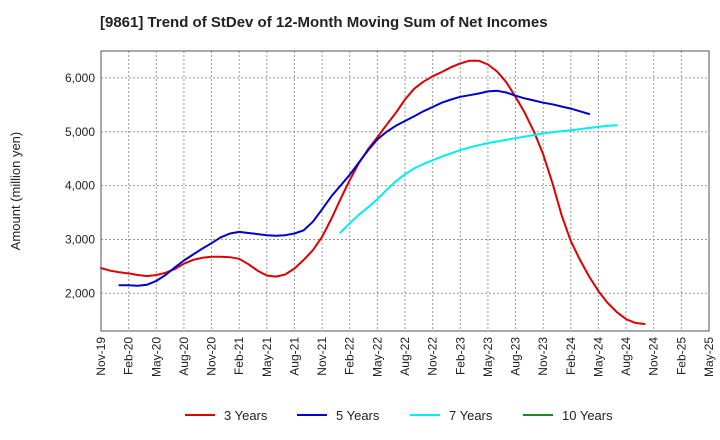 The height and width of the screenshot is (440, 720). I want to click on x-tick-label: Feb-23, so click(460, 356).